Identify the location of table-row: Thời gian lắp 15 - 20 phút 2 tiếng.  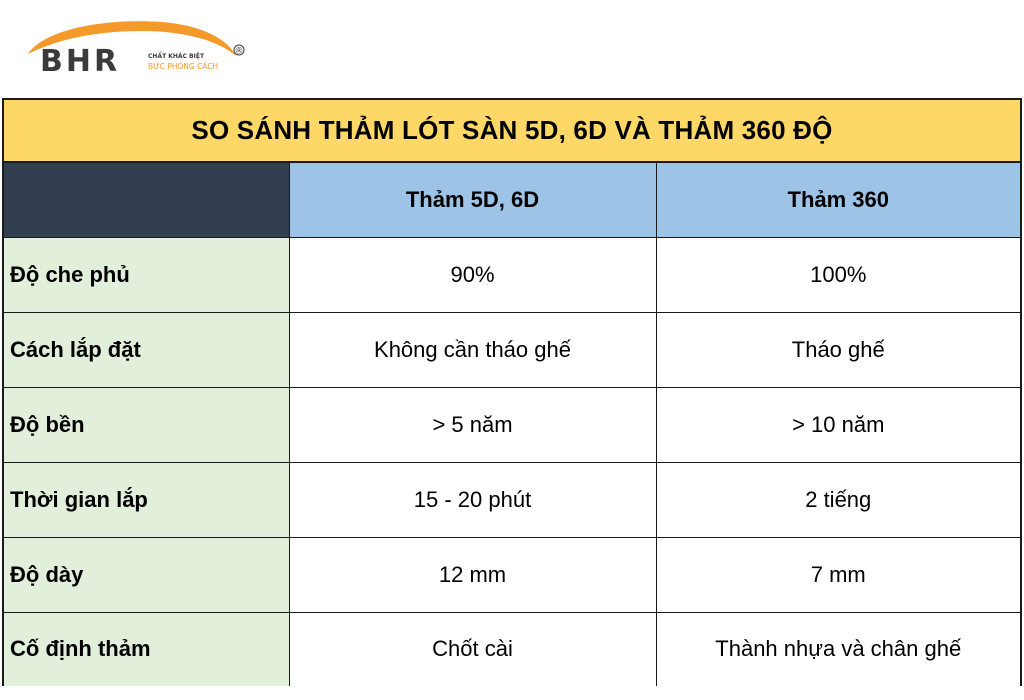
(512, 499).